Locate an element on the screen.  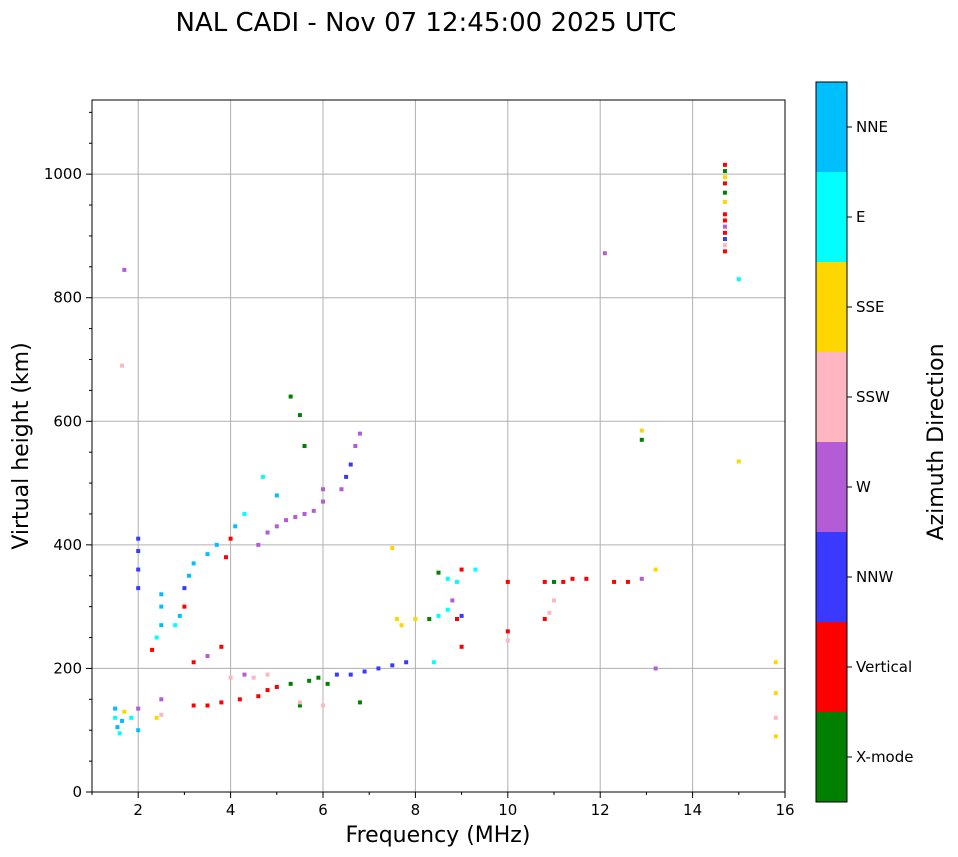
colorbar-category-label: E is located at coordinates (860, 217).